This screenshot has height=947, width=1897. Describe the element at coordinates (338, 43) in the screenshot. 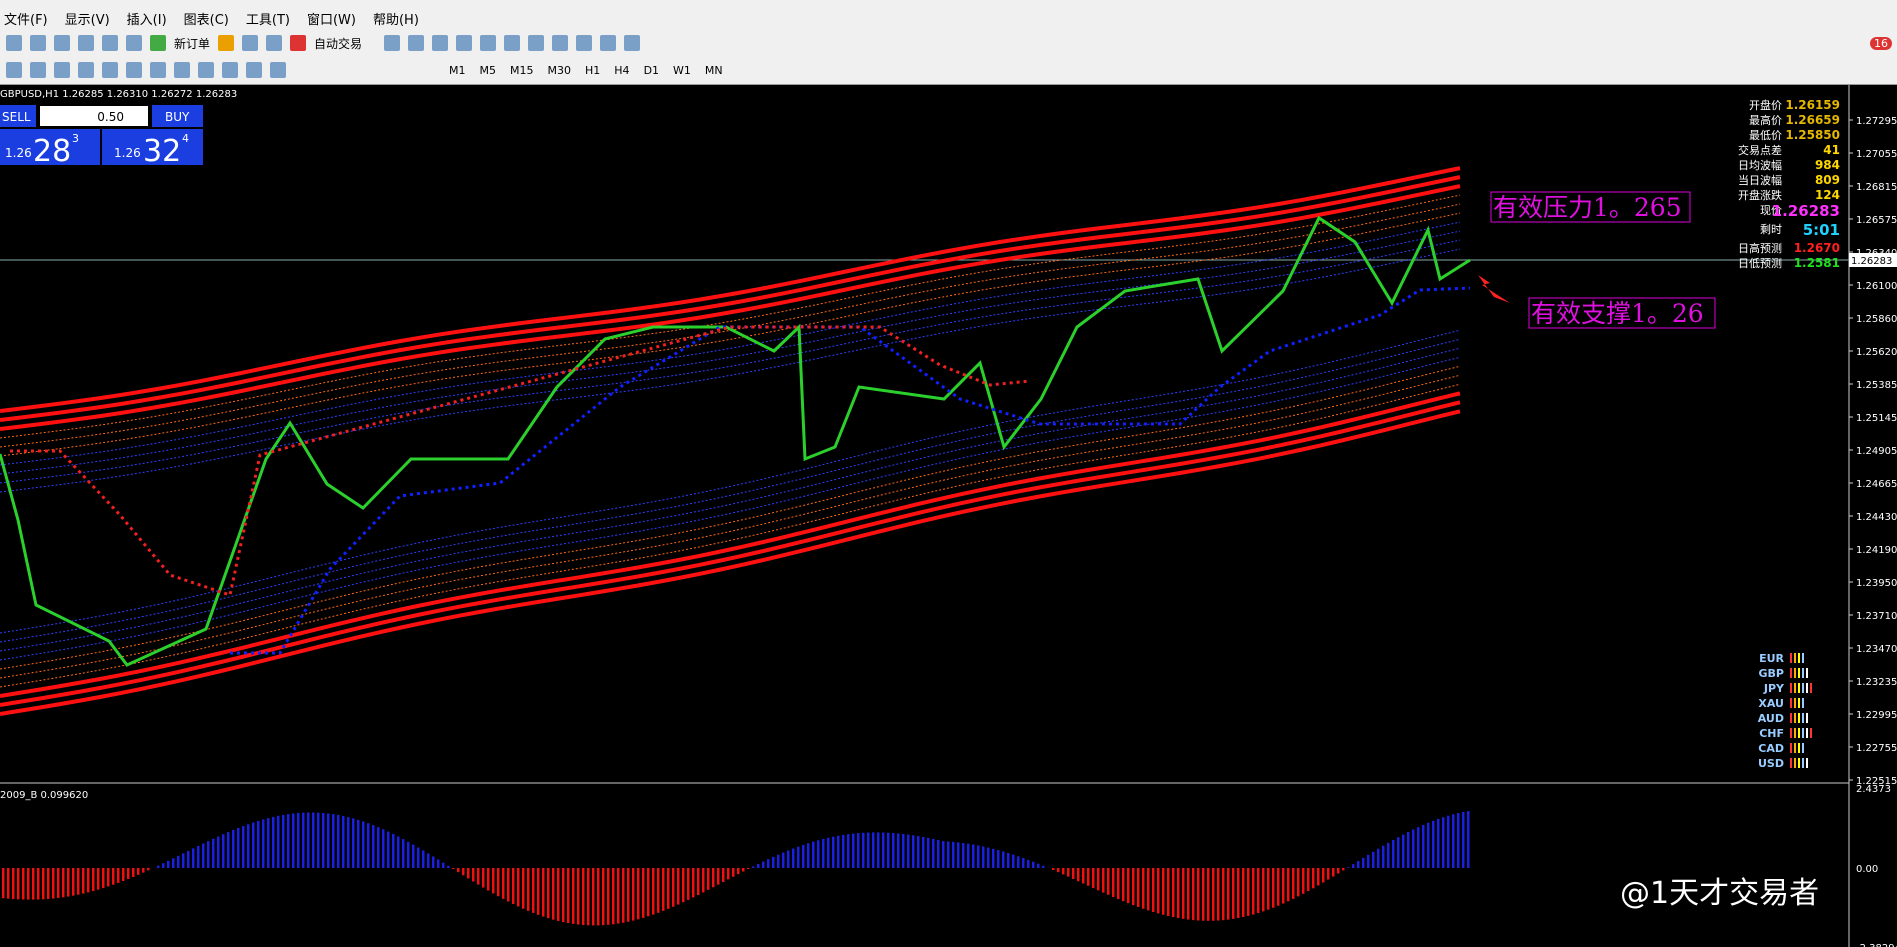

I see `auto-trade: 自动交易` at that location.